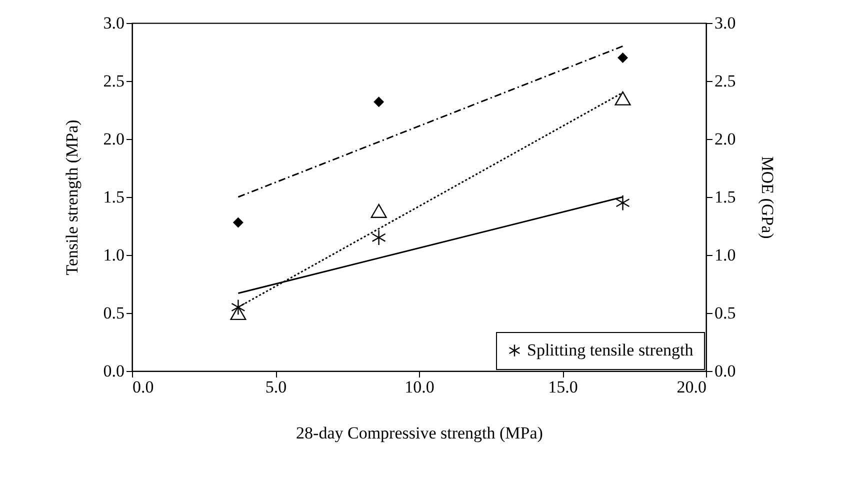 Image resolution: width=851 pixels, height=492 pixels. I want to click on x-tick-label: 5.0, so click(276, 387).